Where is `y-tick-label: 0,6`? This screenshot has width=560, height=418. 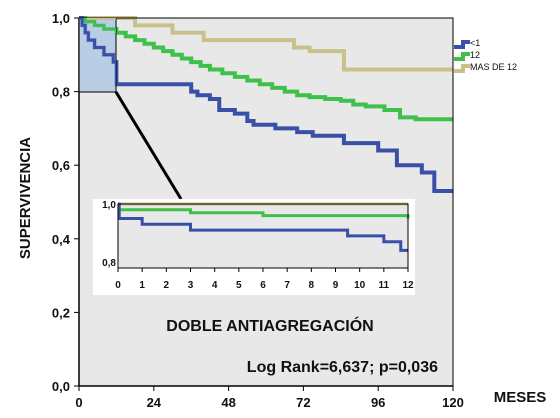 y-tick-label: 0,6 is located at coordinates (61, 165).